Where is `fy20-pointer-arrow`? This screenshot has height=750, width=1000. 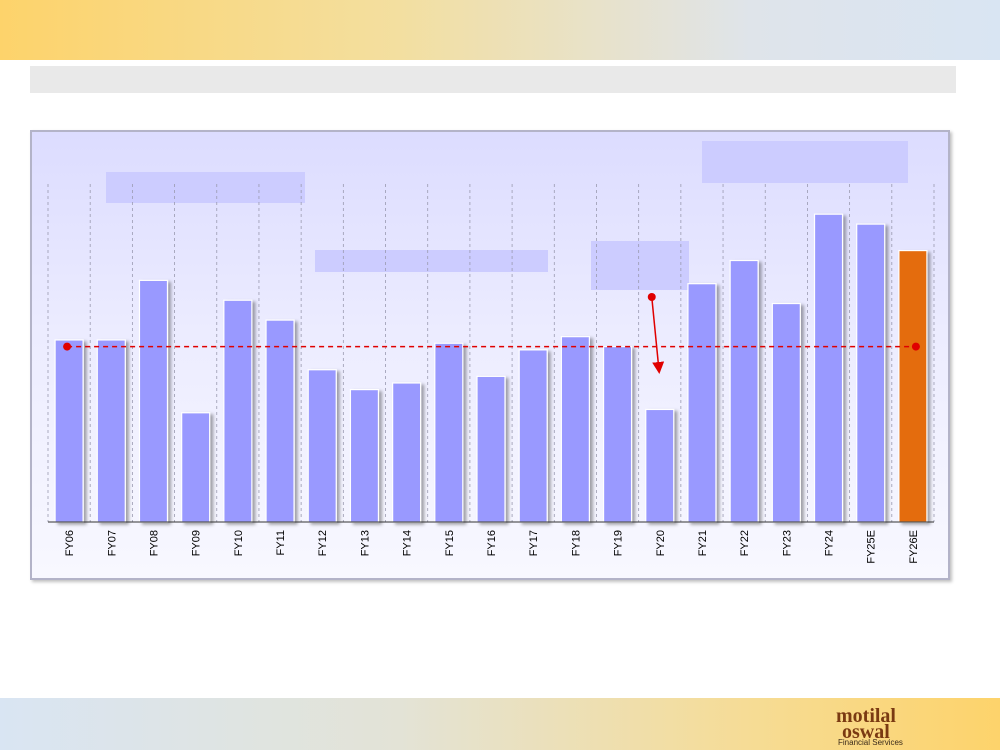 fy20-pointer-arrow is located at coordinates (658, 335).